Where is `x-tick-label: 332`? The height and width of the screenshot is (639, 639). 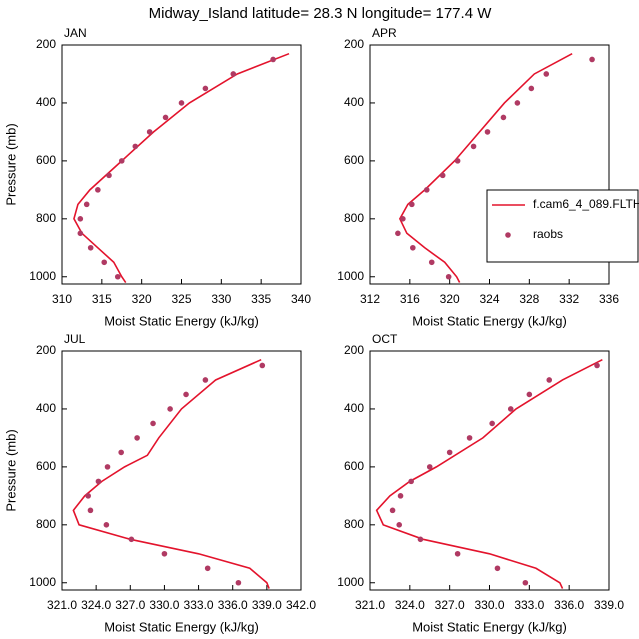
x-tick-label: 332 is located at coordinates (569, 299).